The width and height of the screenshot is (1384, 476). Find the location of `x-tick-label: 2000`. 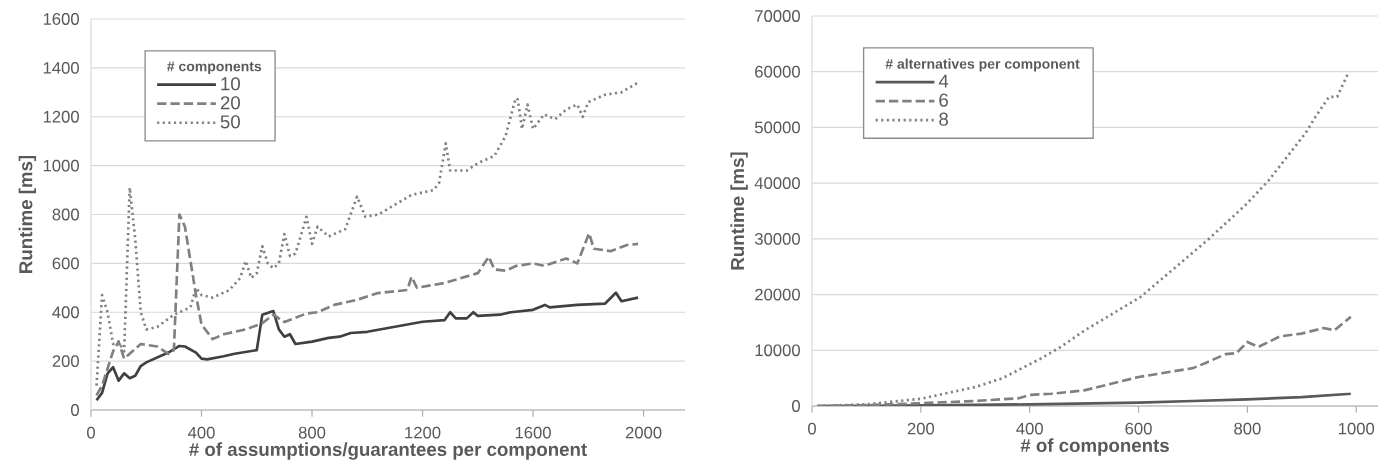

x-tick-label: 2000 is located at coordinates (643, 432).